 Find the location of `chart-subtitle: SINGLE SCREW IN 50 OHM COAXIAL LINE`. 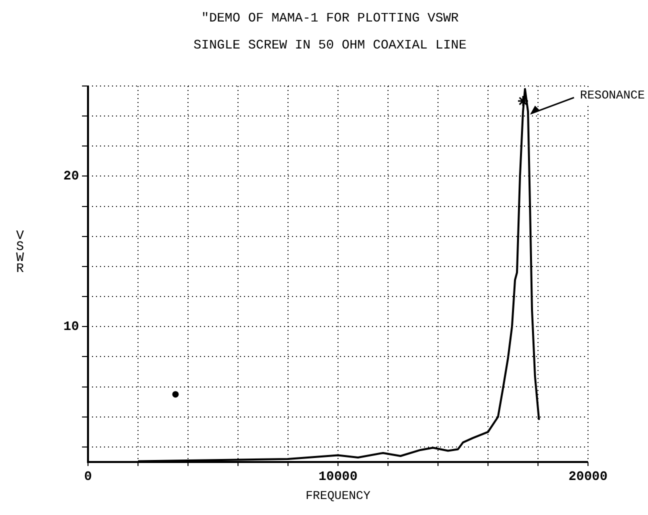

chart-subtitle: SINGLE SCREW IN 50 OHM COAXIAL LINE is located at coordinates (330, 44).